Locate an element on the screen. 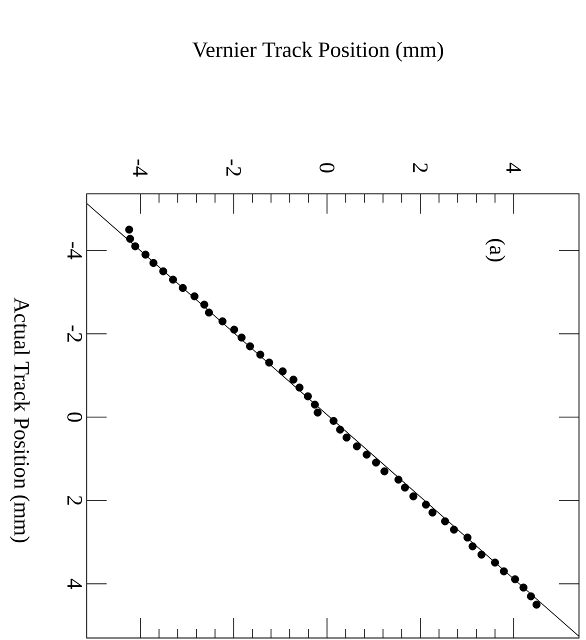 The width and height of the screenshot is (586, 640). x-tick-label: -2 is located at coordinates (233, 167).